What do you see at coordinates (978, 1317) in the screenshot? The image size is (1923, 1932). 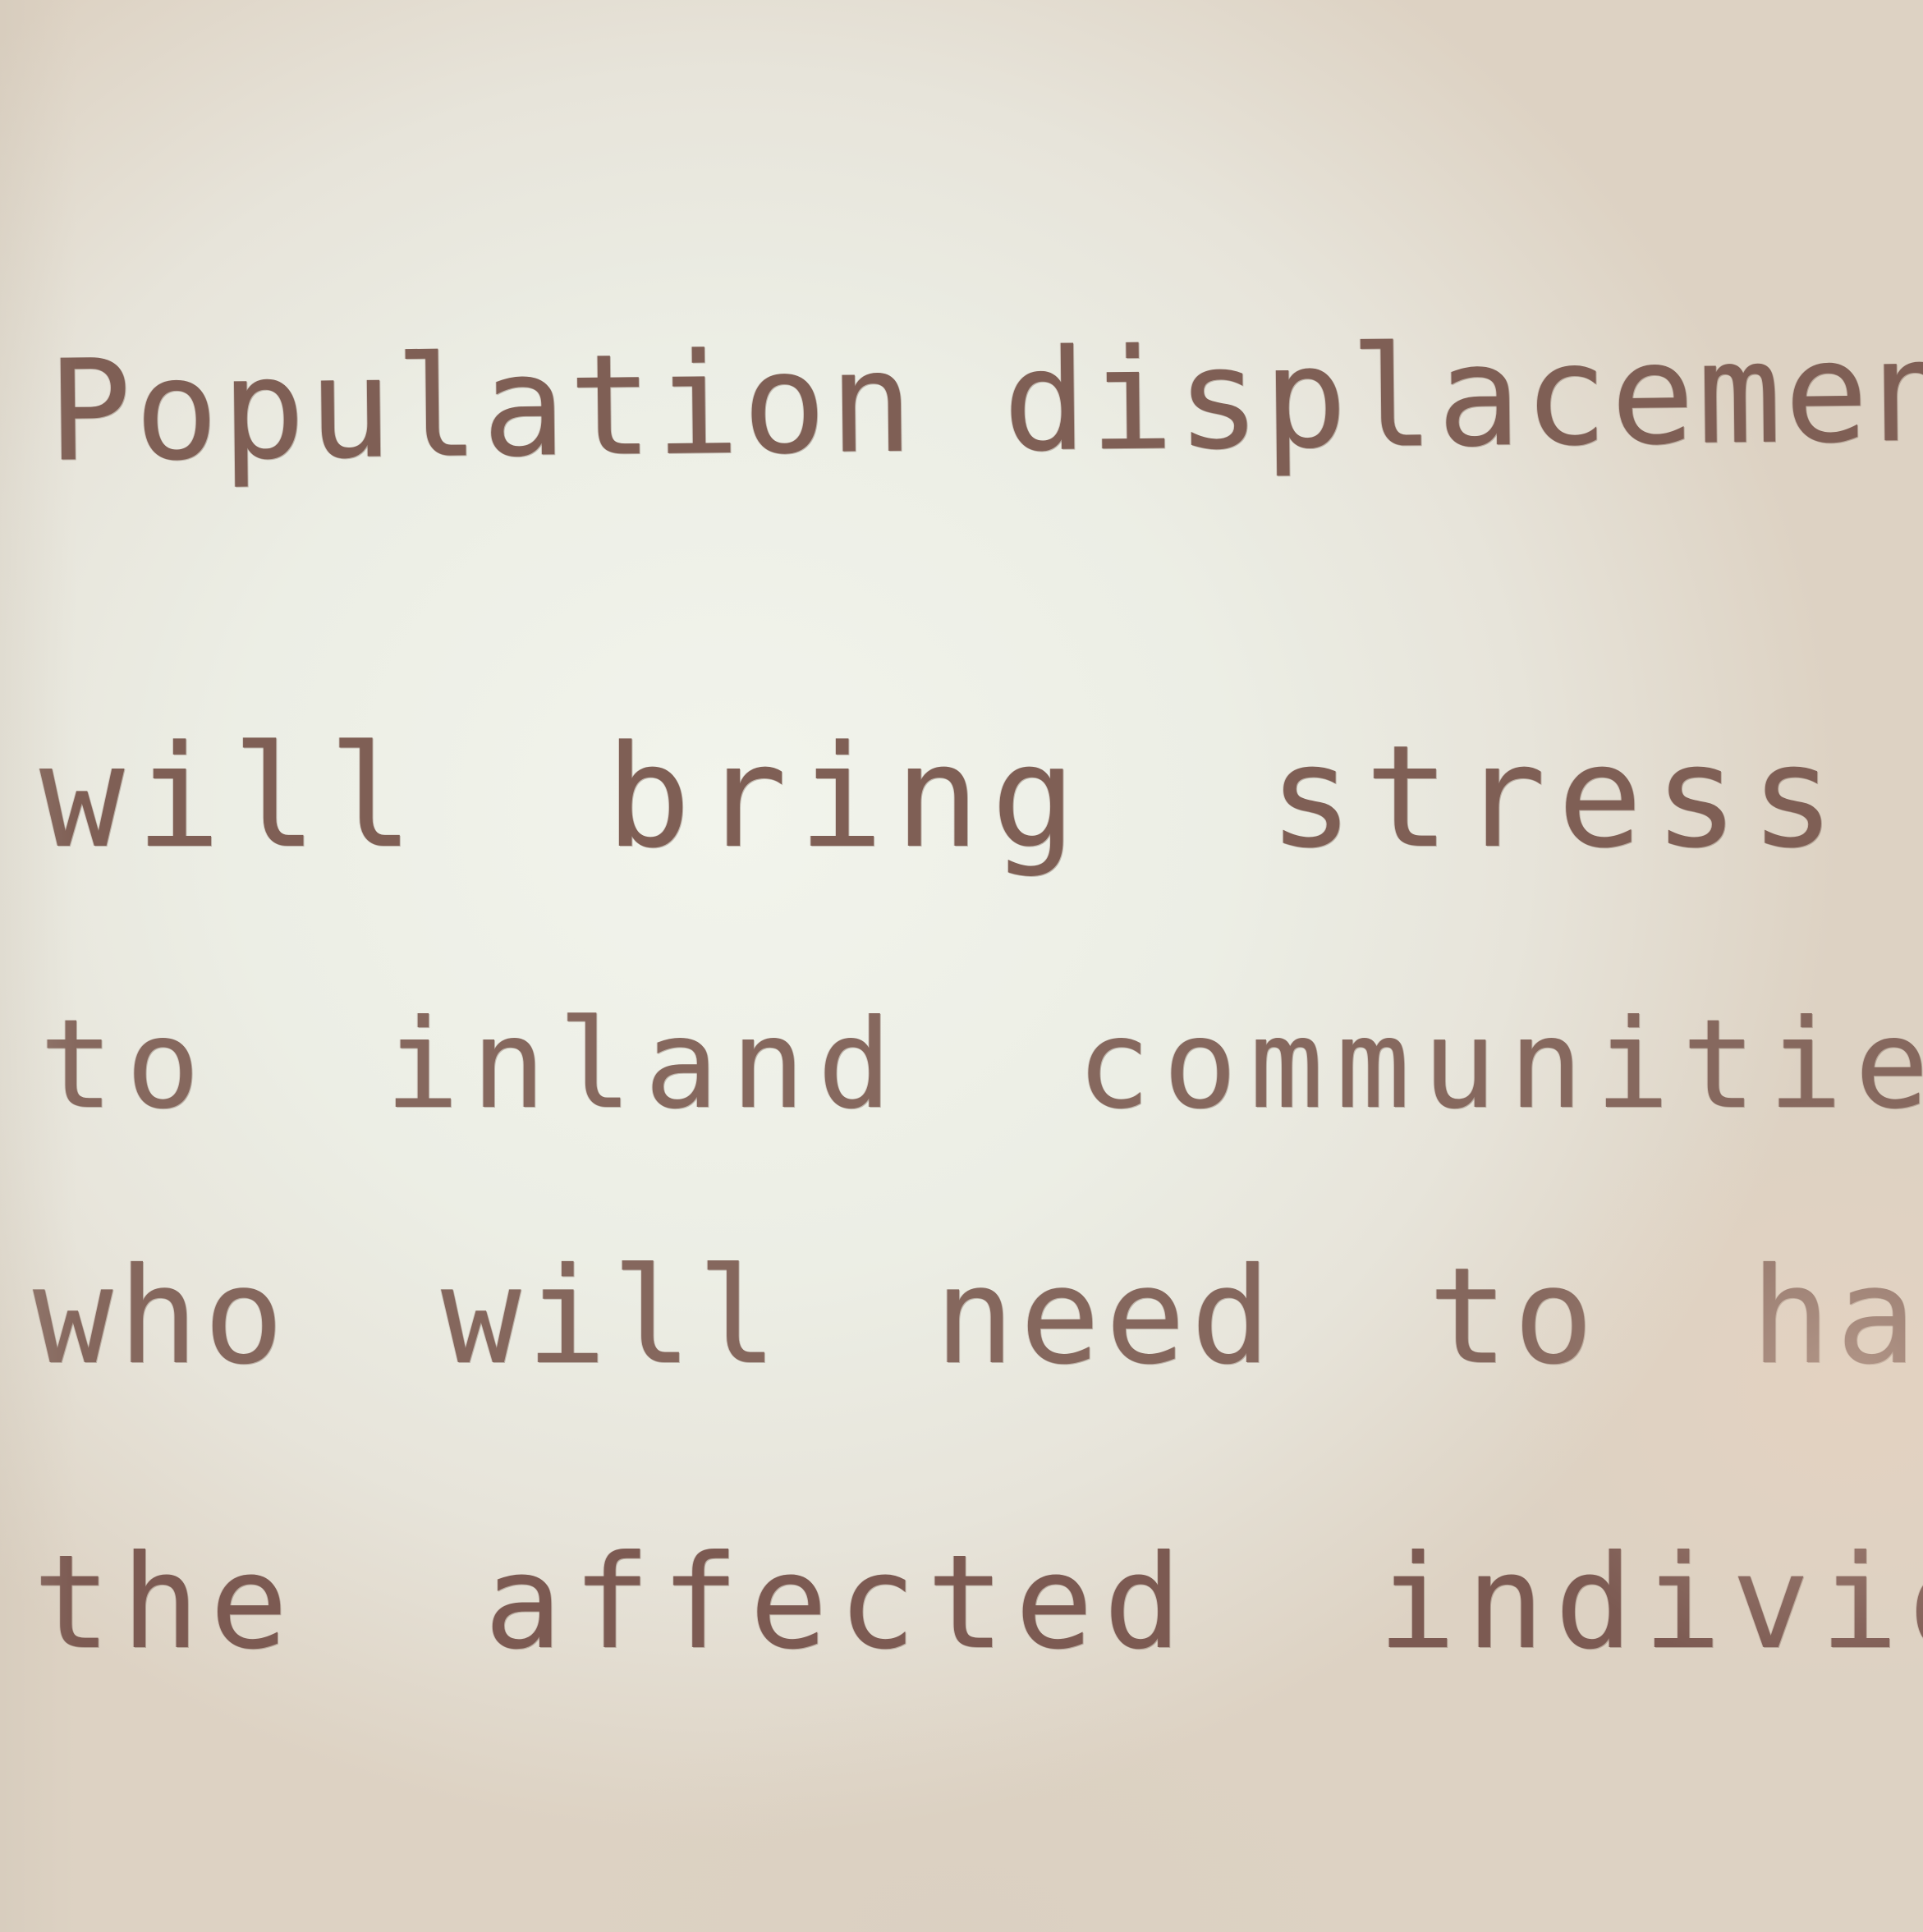 I see `note-line-4: who will need to harbor` at bounding box center [978, 1317].